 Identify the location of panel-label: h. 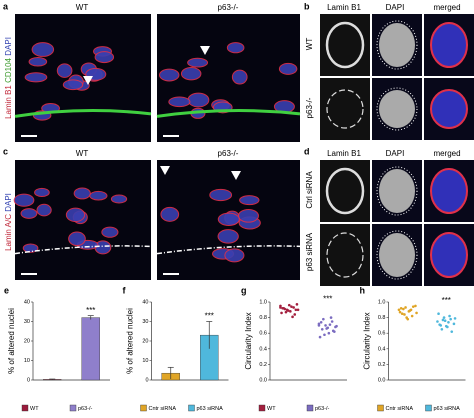
(363, 290).